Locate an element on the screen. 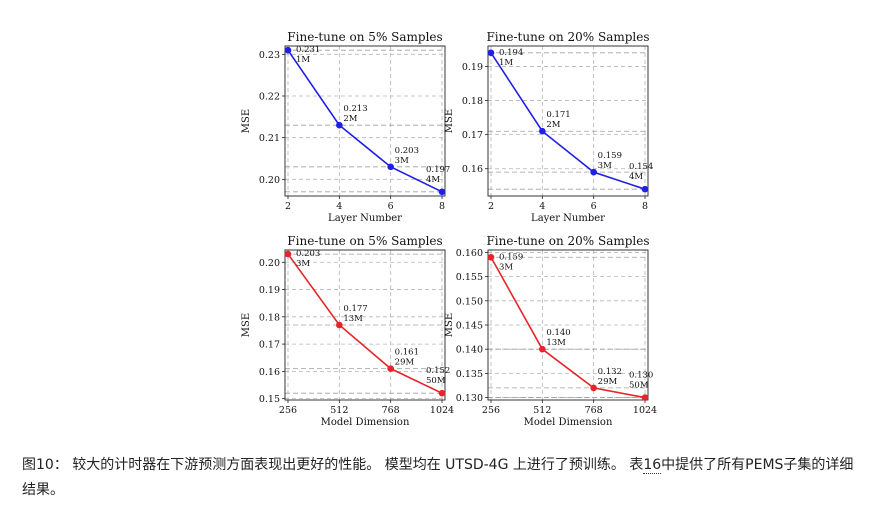  data-value-label: 0.132 is located at coordinates (610, 372).